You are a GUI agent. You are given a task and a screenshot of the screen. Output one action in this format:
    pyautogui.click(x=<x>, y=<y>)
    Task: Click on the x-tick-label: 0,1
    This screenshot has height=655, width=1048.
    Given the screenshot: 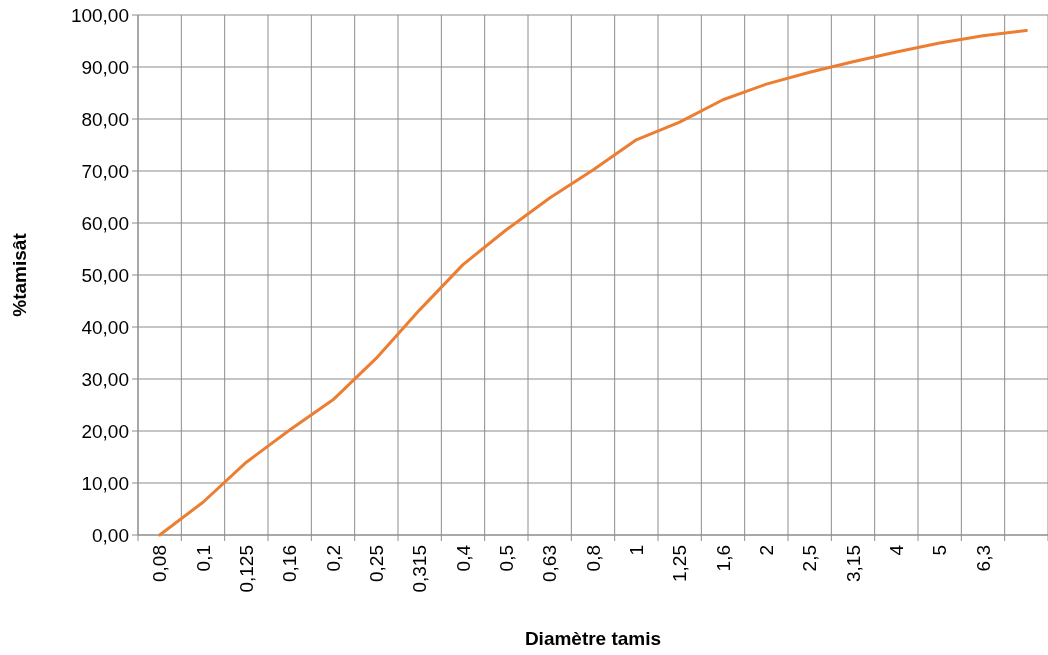 What is the action you would take?
    pyautogui.click(x=203, y=558)
    